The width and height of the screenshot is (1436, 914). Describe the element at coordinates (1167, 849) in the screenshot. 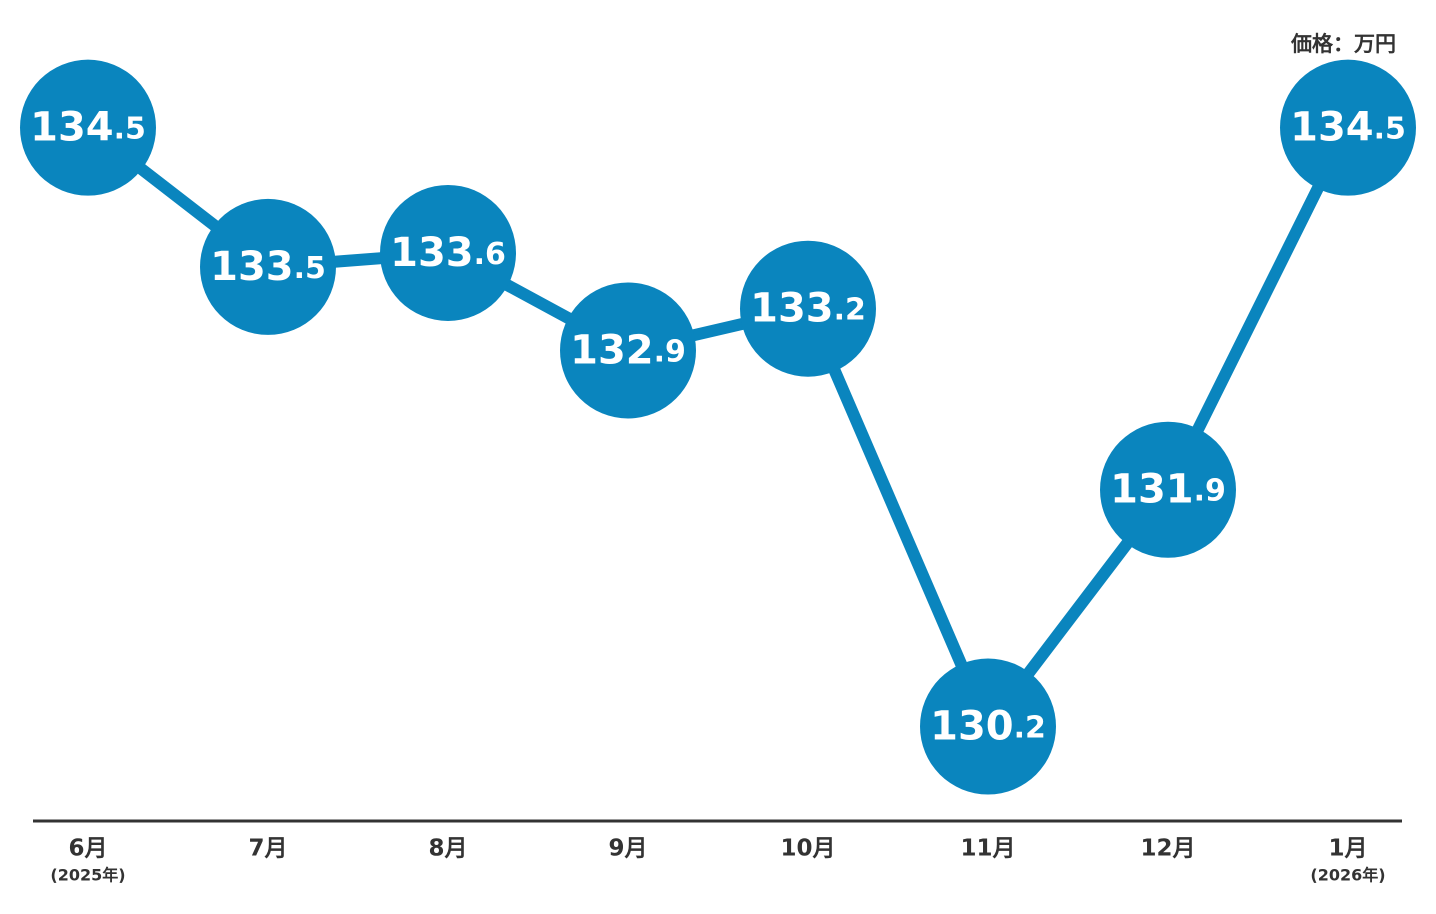

I see `x-tick-label: 12月` at that location.